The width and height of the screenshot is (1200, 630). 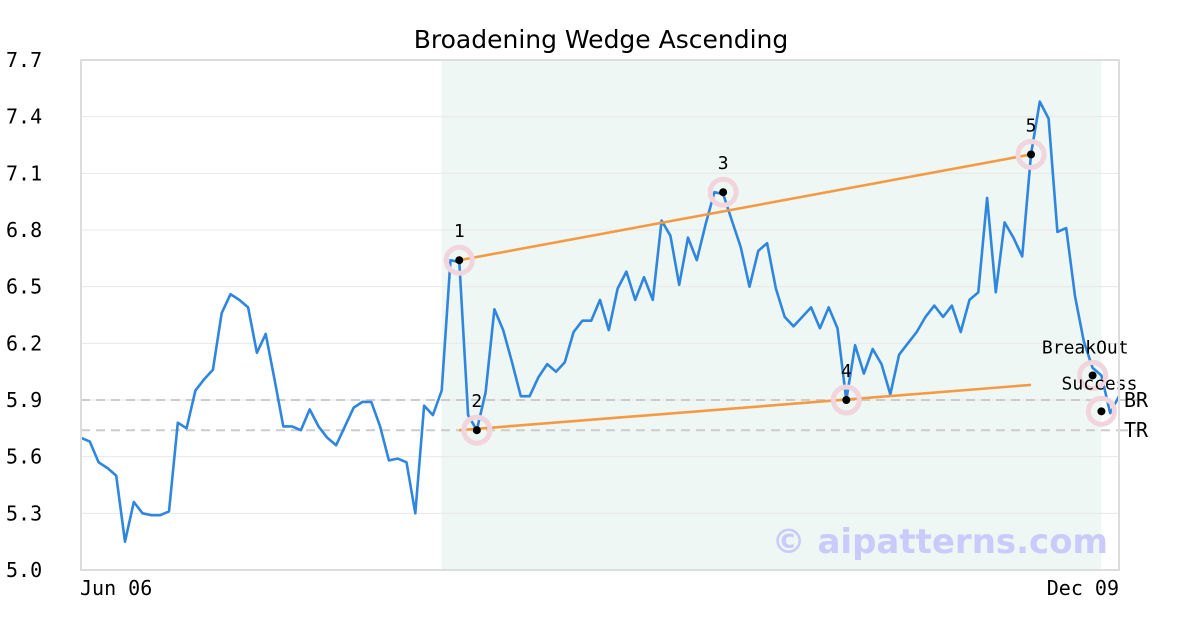 I want to click on event-label: Success, so click(x=1100, y=383).